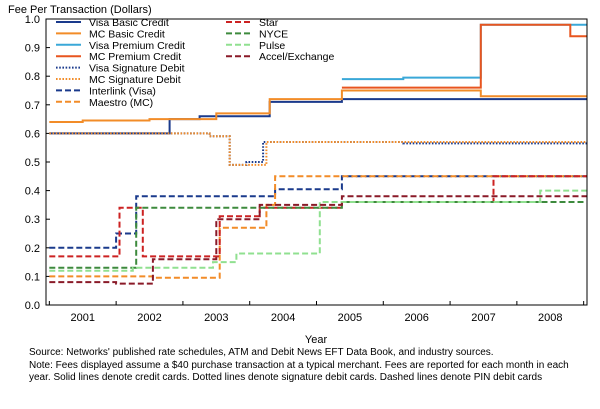  I want to click on y-axis-title: Fee Per Transaction (Dollars), so click(80, 10).